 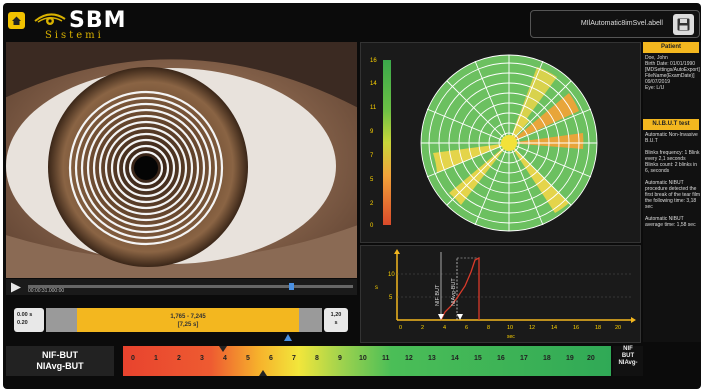 I want to click on graph-y-tick: 5, so click(x=391, y=298).